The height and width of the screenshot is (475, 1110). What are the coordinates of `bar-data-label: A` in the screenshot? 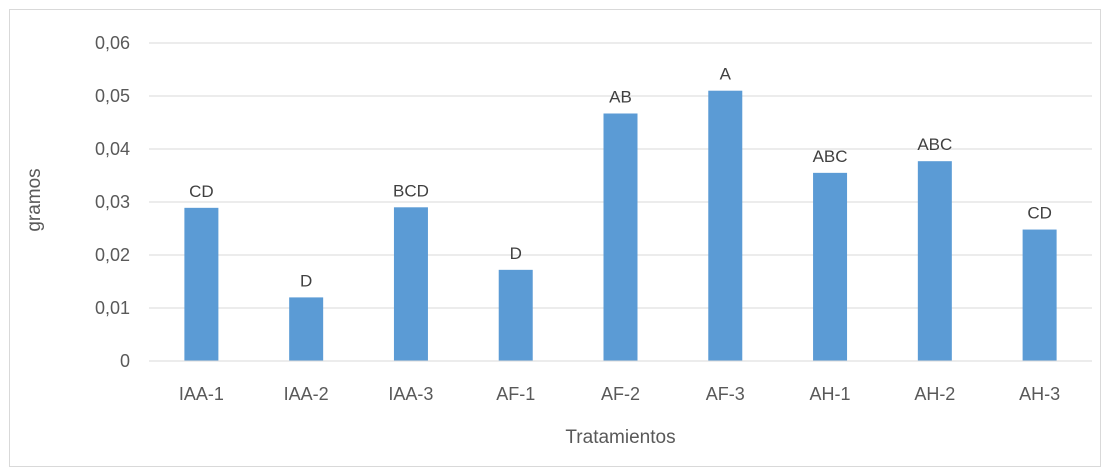 It's located at (726, 74).